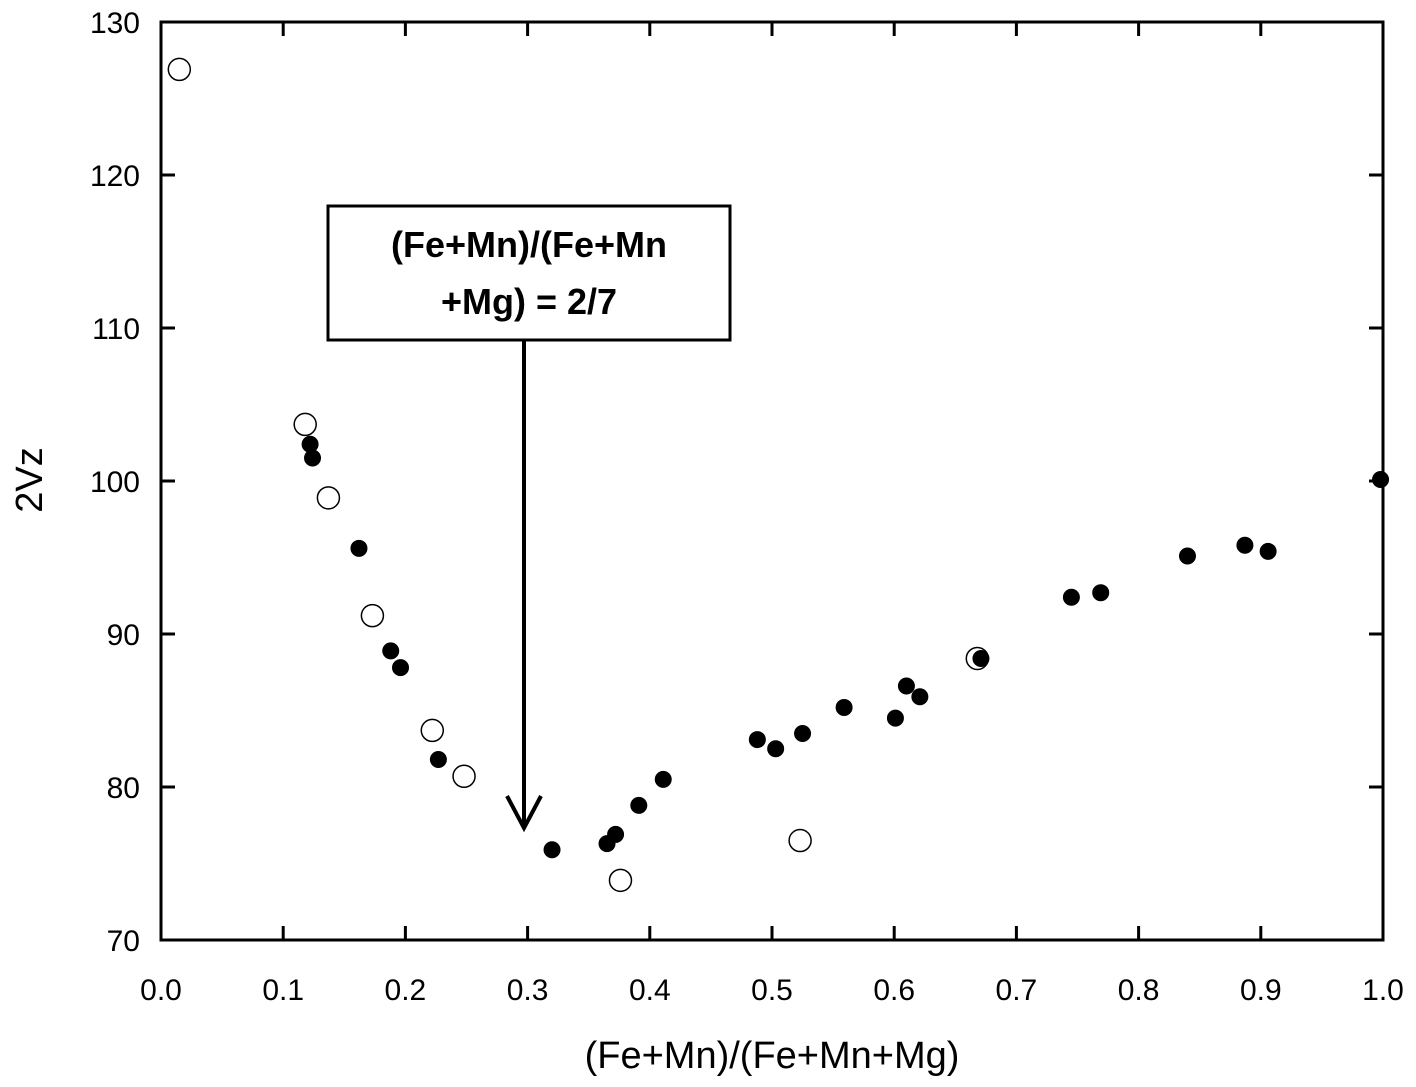 The height and width of the screenshot is (1087, 1416). Describe the element at coordinates (115, 23) in the screenshot. I see `y-tick-label: 130` at that location.